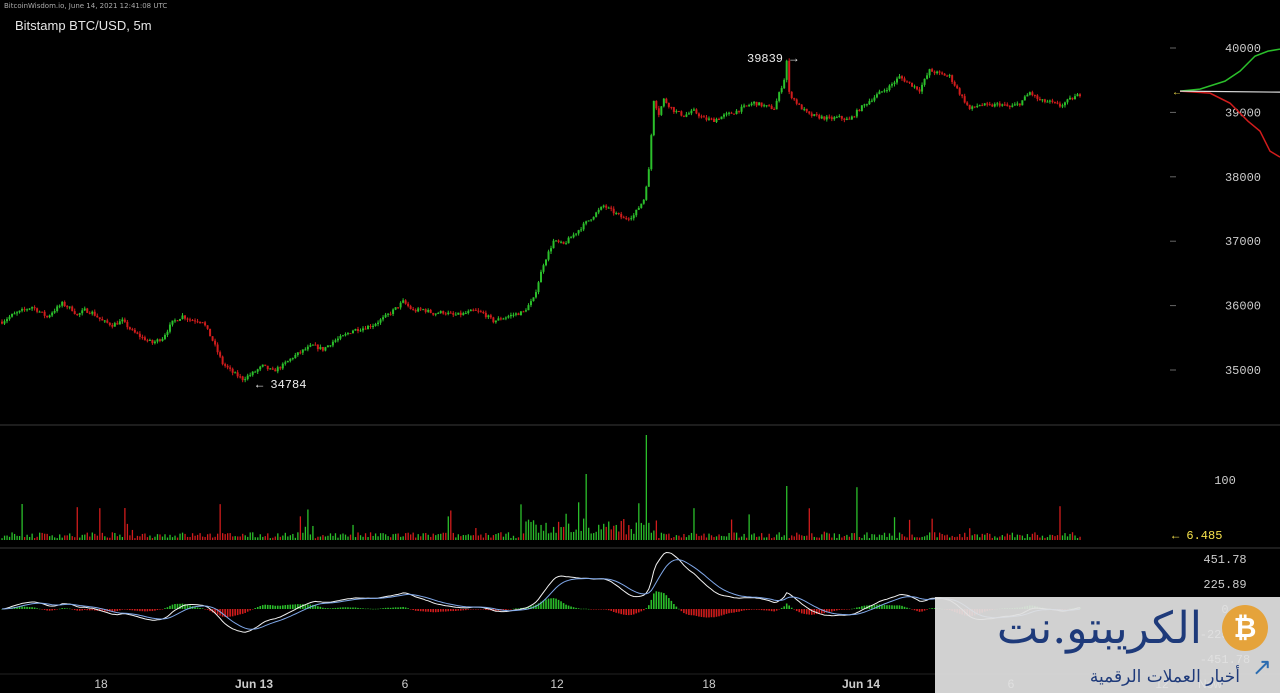 Image resolution: width=1280 pixels, height=693 pixels. What do you see at coordinates (557, 684) in the screenshot?
I see `time-tick-label: 12` at bounding box center [557, 684].